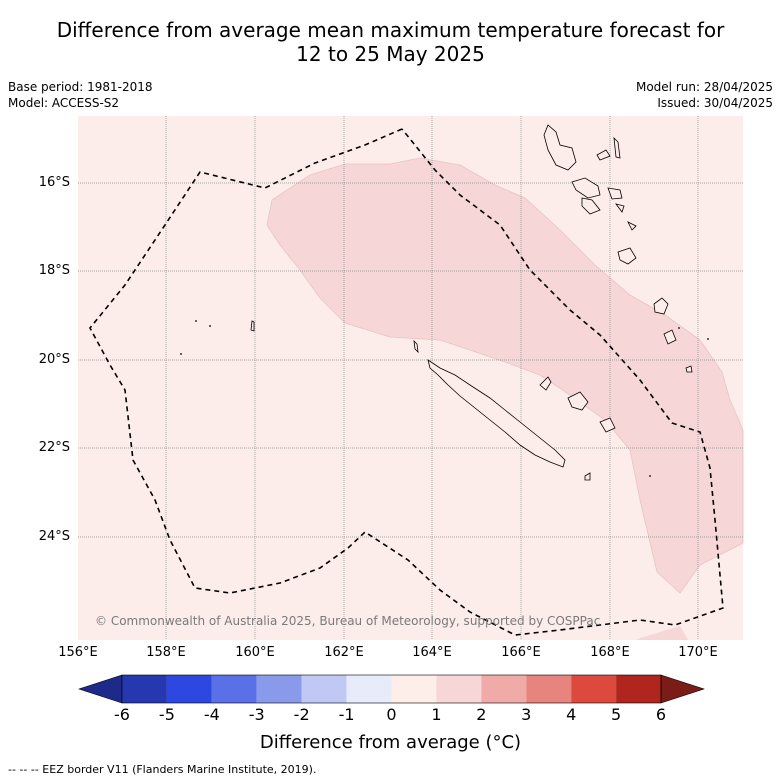  I want to click on model-name: Model: ACCESS-S2, so click(64, 103).